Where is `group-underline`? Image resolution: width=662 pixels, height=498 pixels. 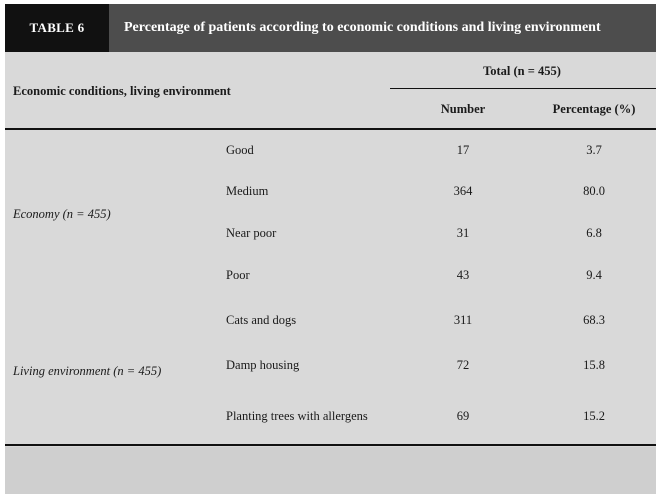
group-underline is located at coordinates (523, 88).